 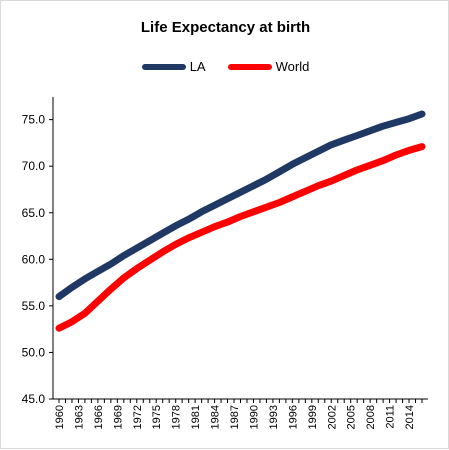 What do you see at coordinates (34, 352) in the screenshot?
I see `y-tick-label: 50.0` at bounding box center [34, 352].